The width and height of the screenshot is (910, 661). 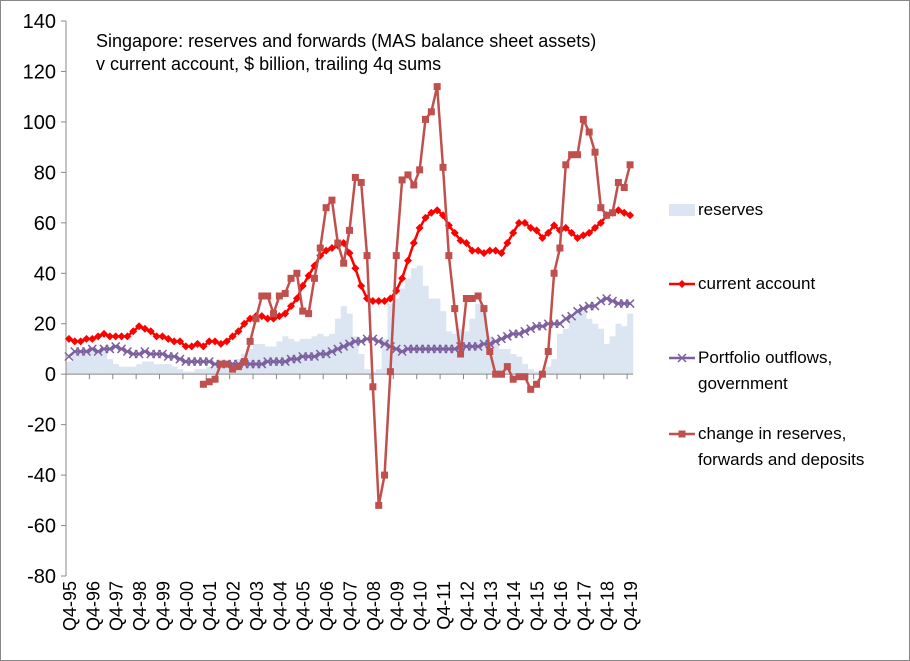 What do you see at coordinates (41, 426) in the screenshot?
I see `y-tick-label: -20` at bounding box center [41, 426].